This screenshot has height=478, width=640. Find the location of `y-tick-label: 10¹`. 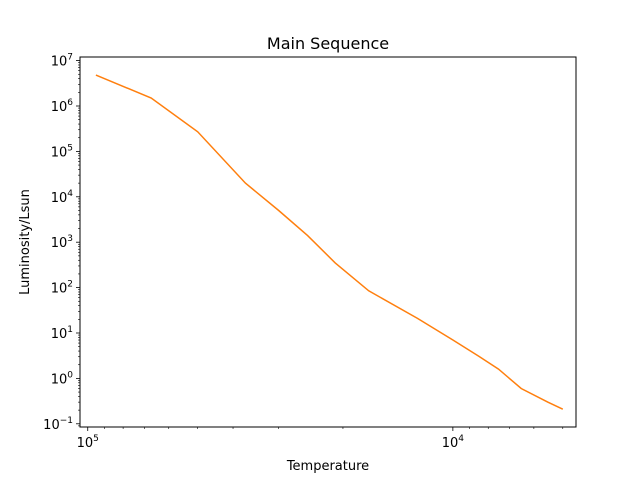

y-tick-label: 10¹ is located at coordinates (62, 333).